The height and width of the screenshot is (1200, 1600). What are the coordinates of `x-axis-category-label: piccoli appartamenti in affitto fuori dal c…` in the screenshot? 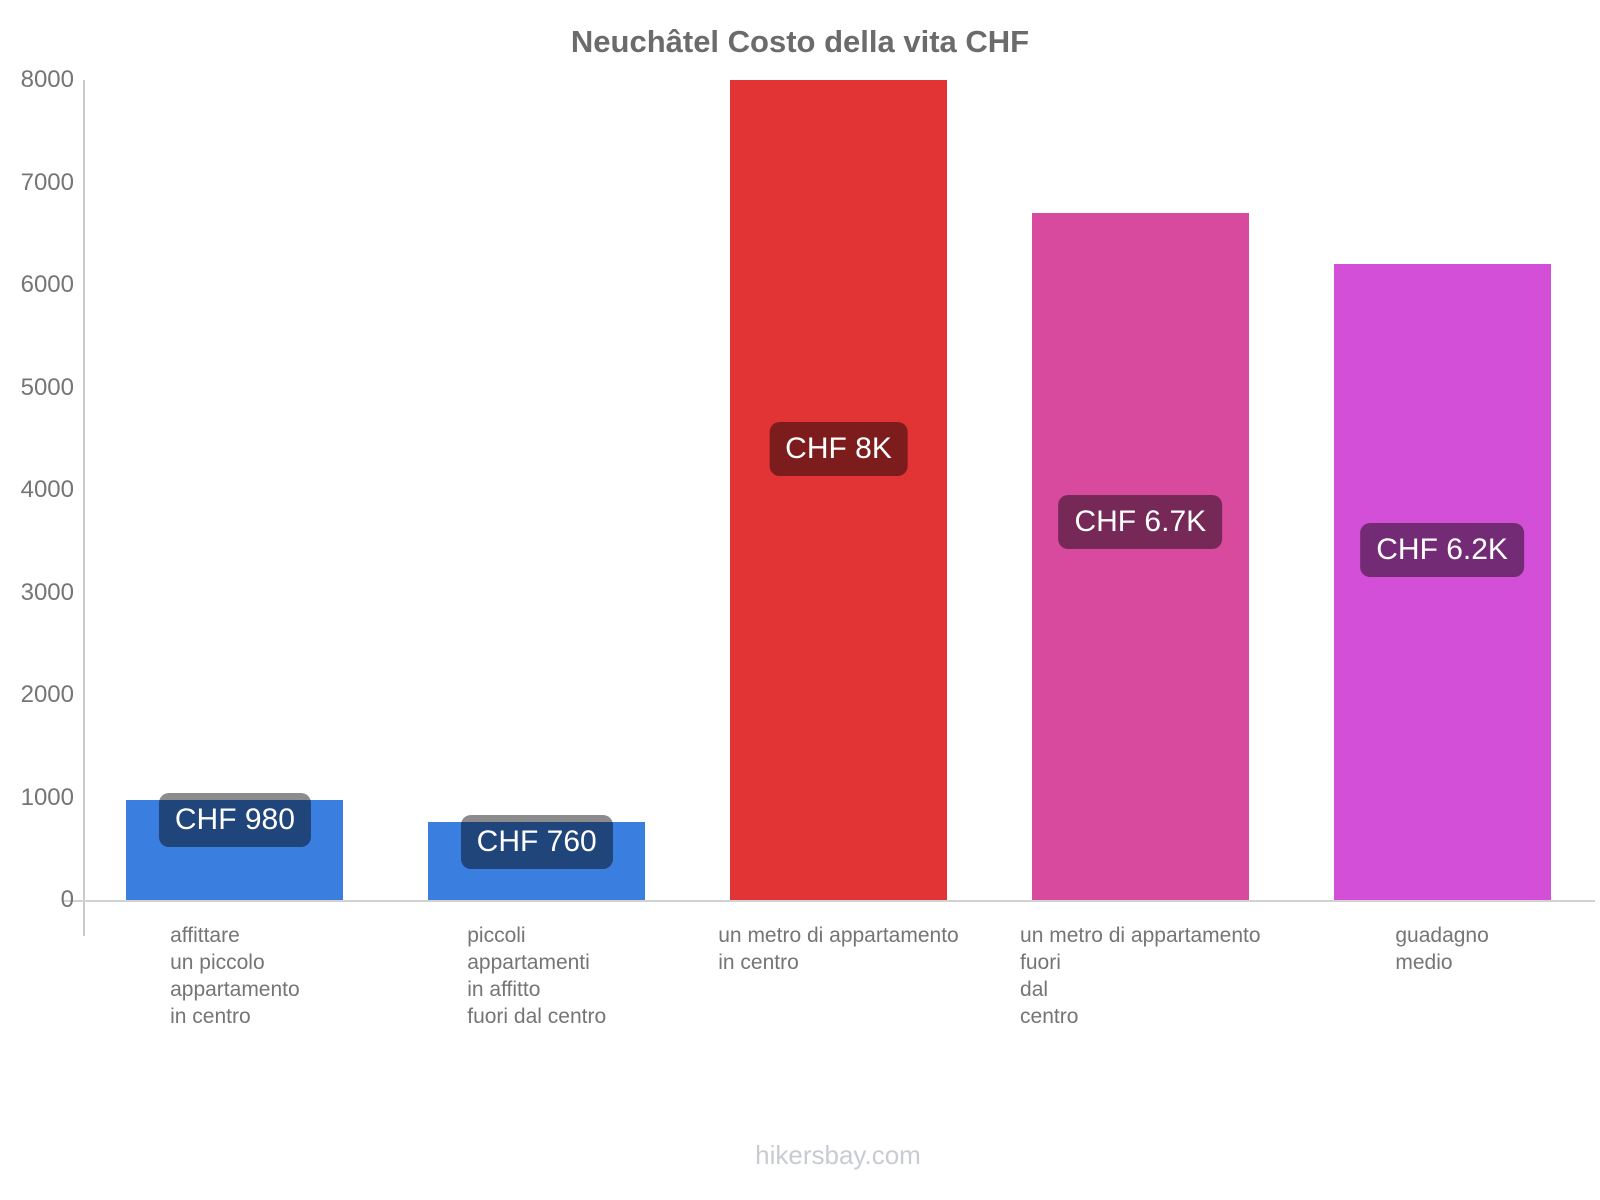 It's located at (537, 976).